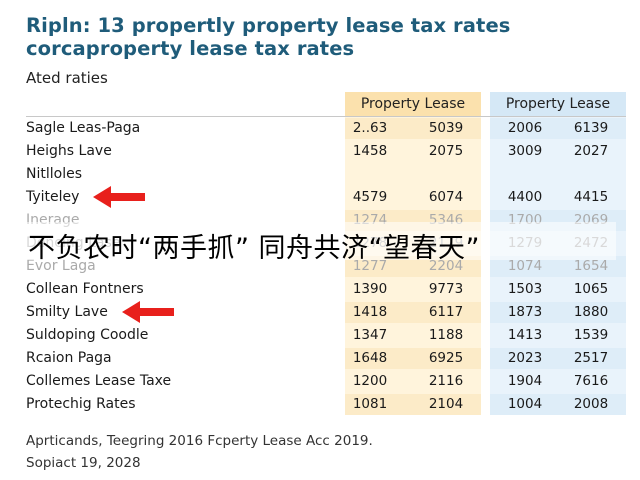 This screenshot has width=640, height=480. Describe the element at coordinates (61, 266) in the screenshot. I see `row-label: Evor Laga` at that location.